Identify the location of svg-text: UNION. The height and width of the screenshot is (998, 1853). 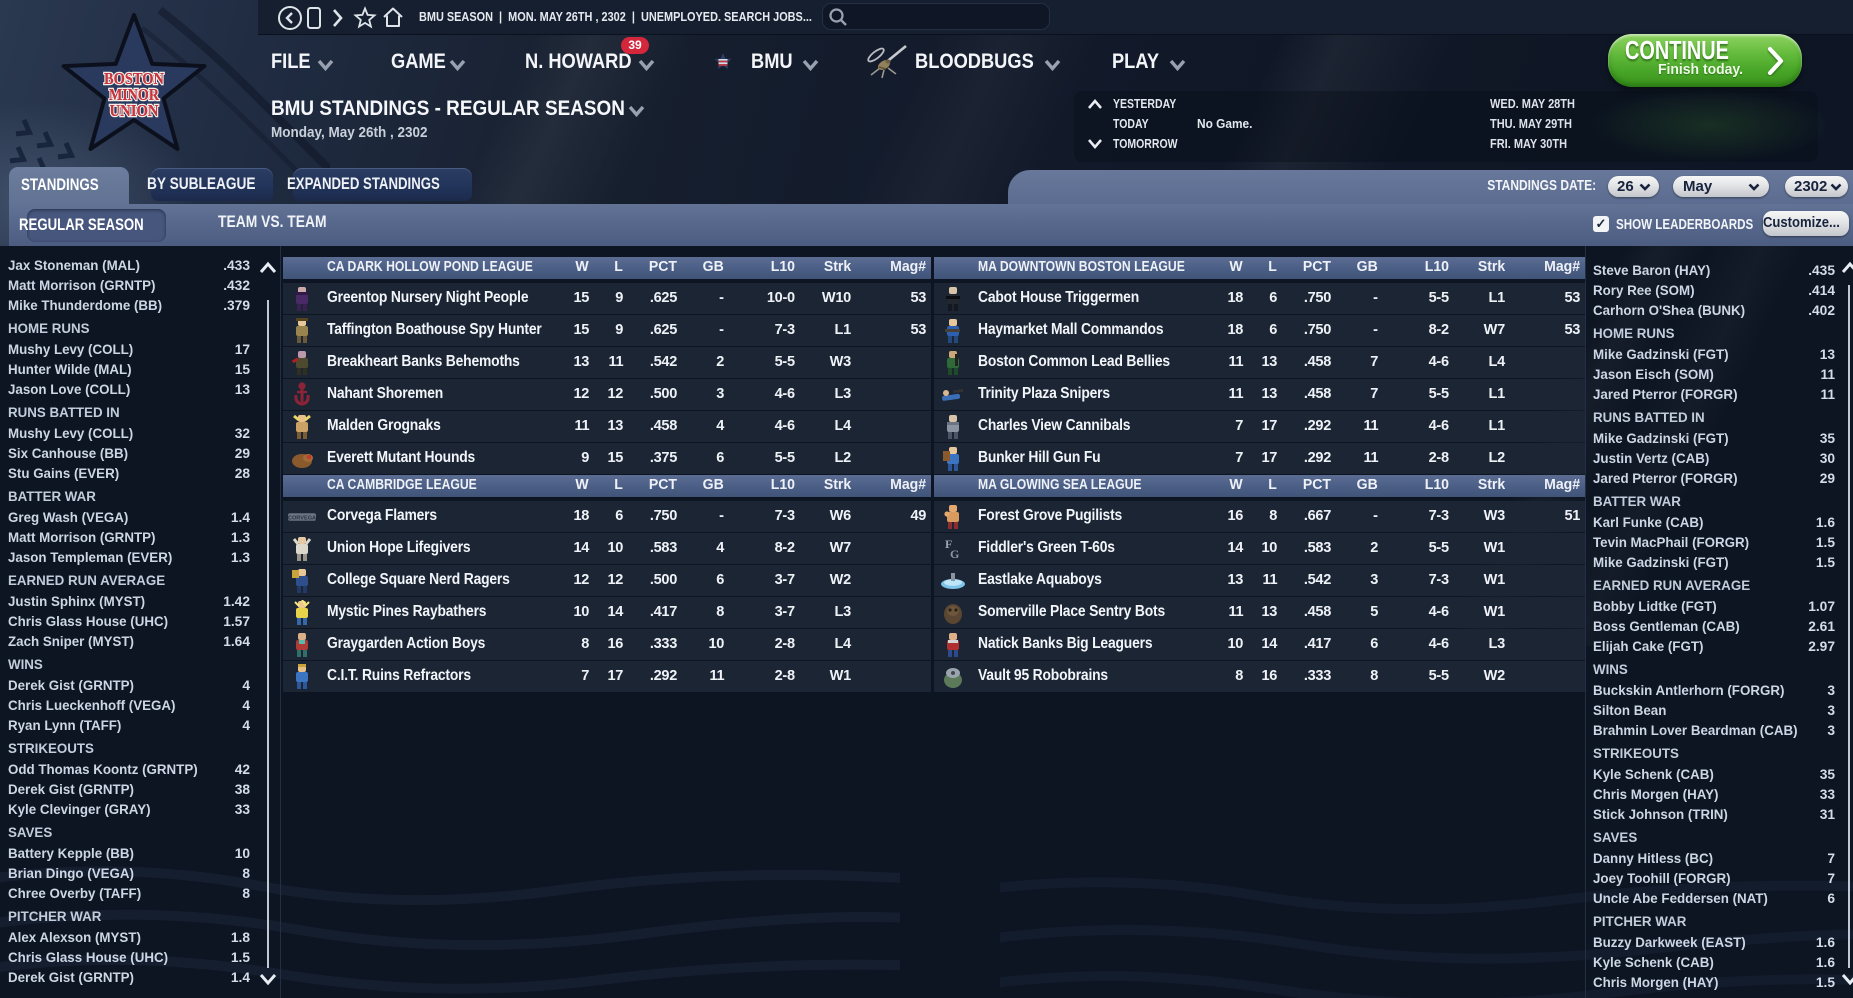
(135, 110).